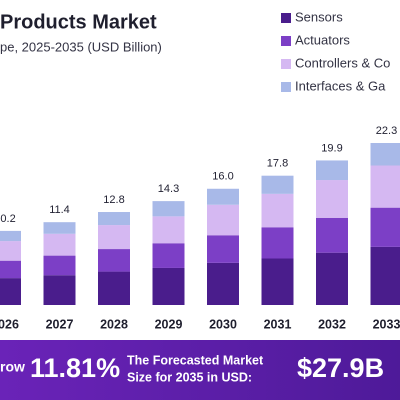  What do you see at coordinates (342, 62) in the screenshot?
I see `legend-label: Controllers & Co` at bounding box center [342, 62].